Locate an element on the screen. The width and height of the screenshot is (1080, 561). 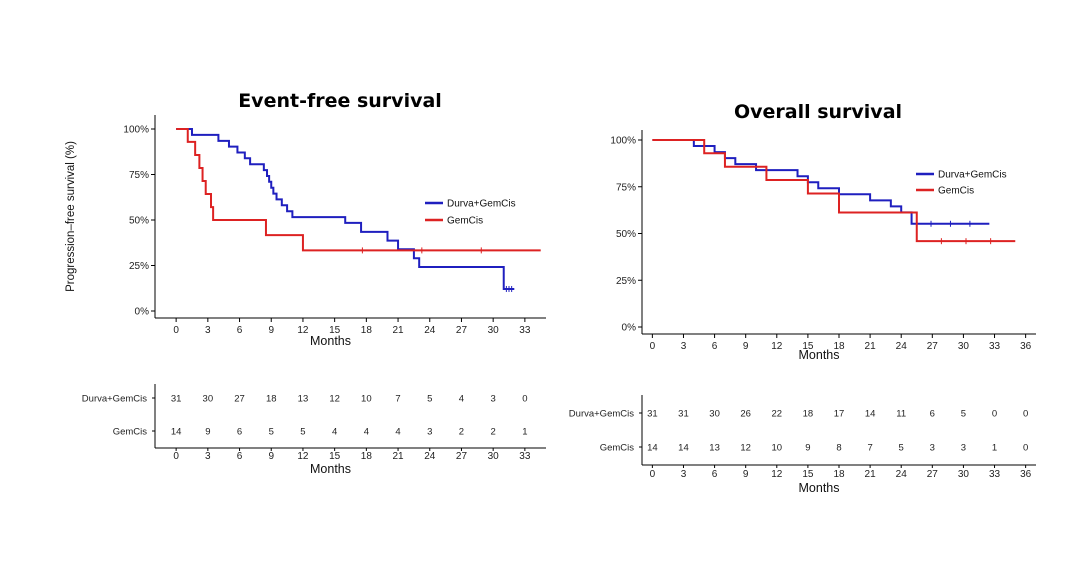
chart-2-x-tick-label: 9 is located at coordinates (746, 346).